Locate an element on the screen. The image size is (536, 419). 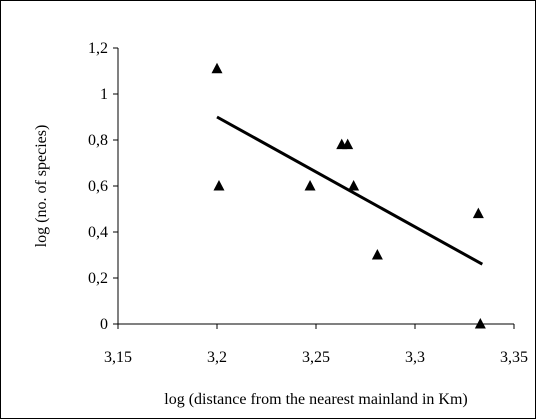
y-axis-label: log (no. of species) is located at coordinates (41, 186).